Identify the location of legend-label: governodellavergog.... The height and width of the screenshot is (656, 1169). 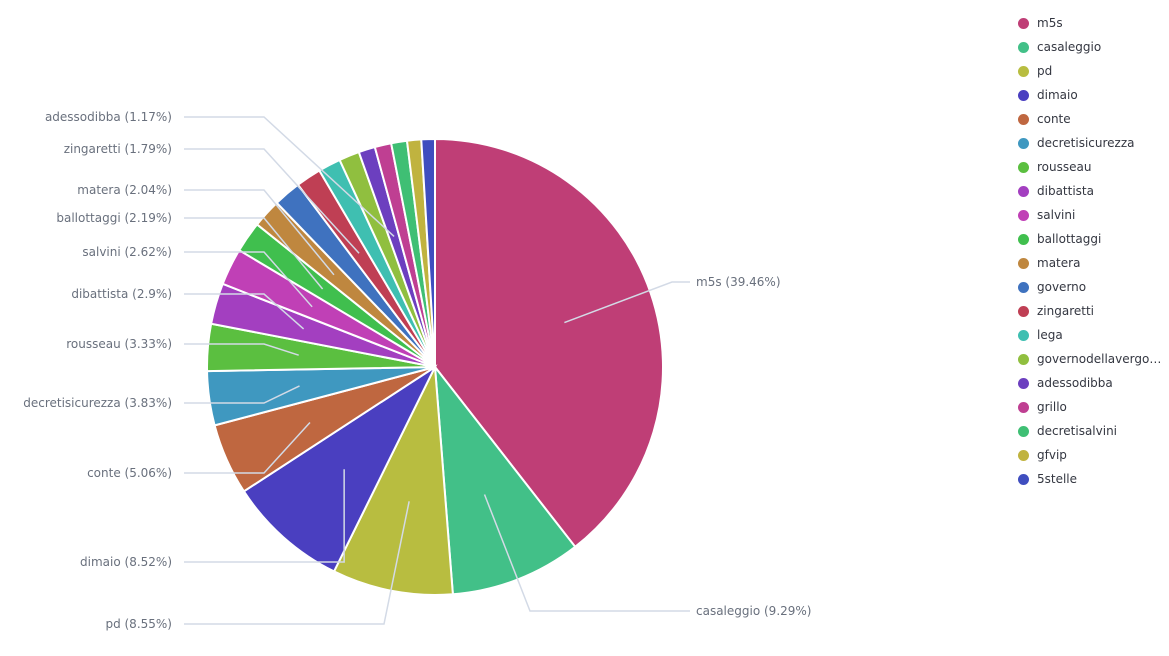
(1101, 359).